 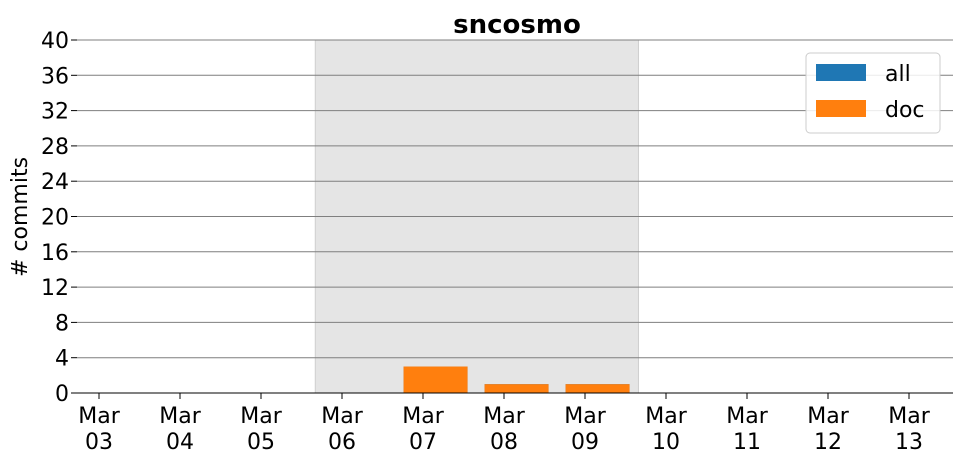 What do you see at coordinates (55, 253) in the screenshot?
I see `y-tick-label: 16` at bounding box center [55, 253].